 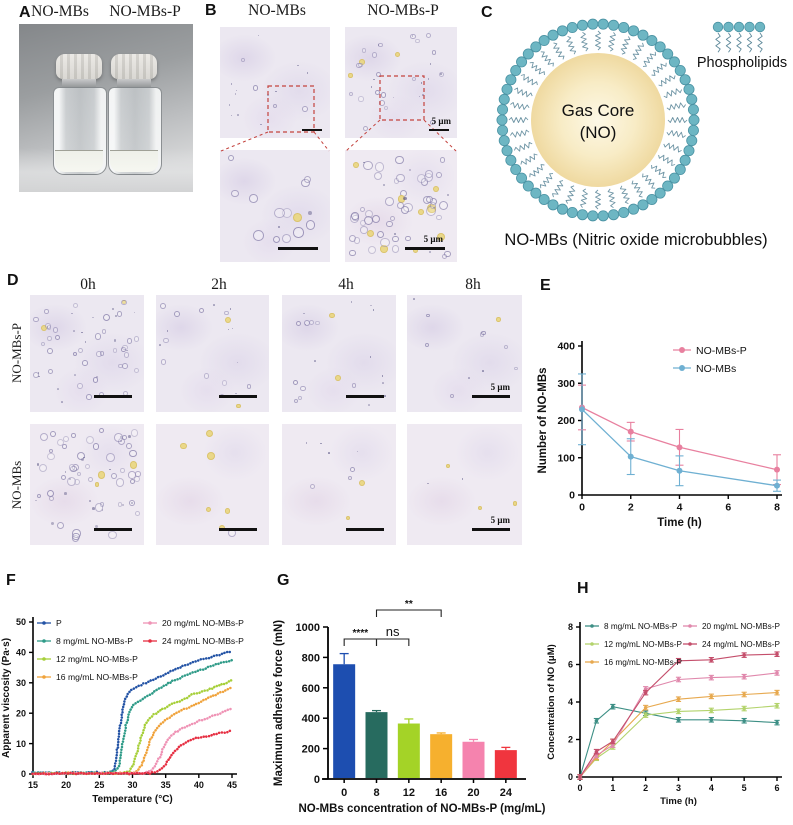 I want to click on roi-connector, so click(x=321, y=141).